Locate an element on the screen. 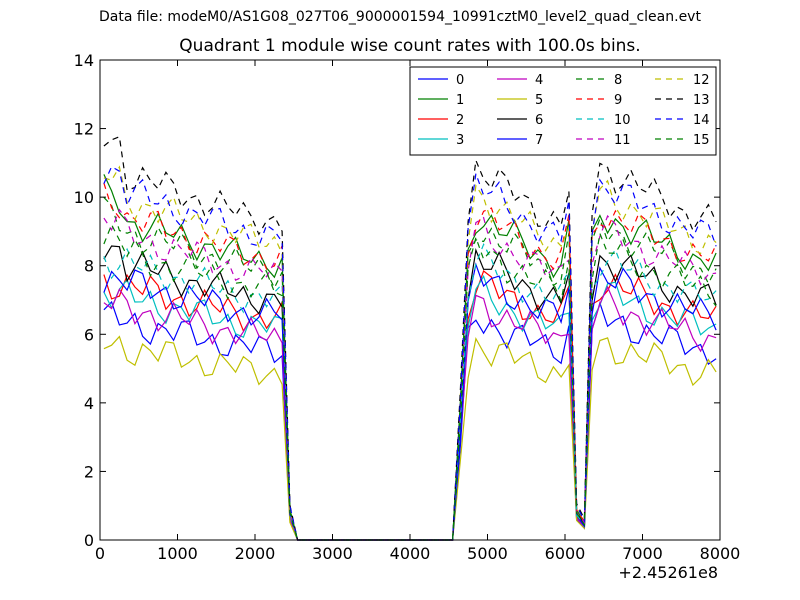  x-tick-label: 2000 is located at coordinates (255, 553).